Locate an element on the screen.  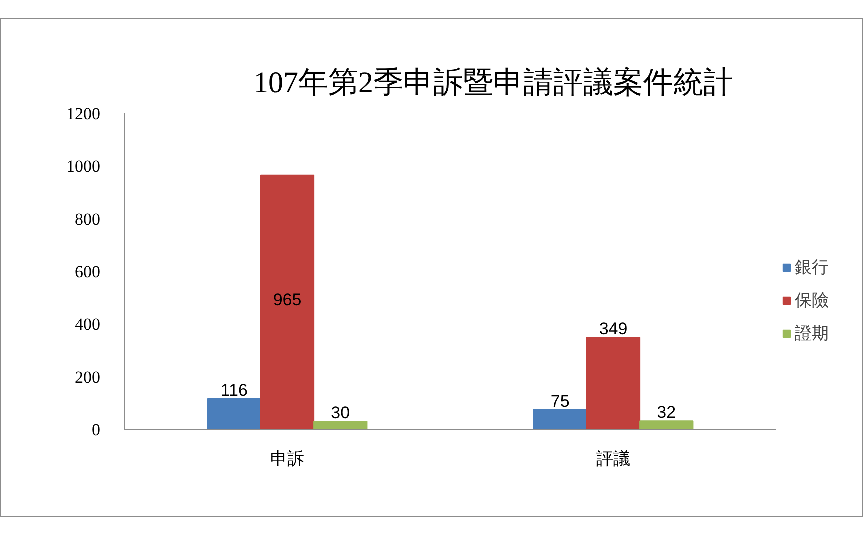
y-tick-label: 0 is located at coordinates (96, 430).